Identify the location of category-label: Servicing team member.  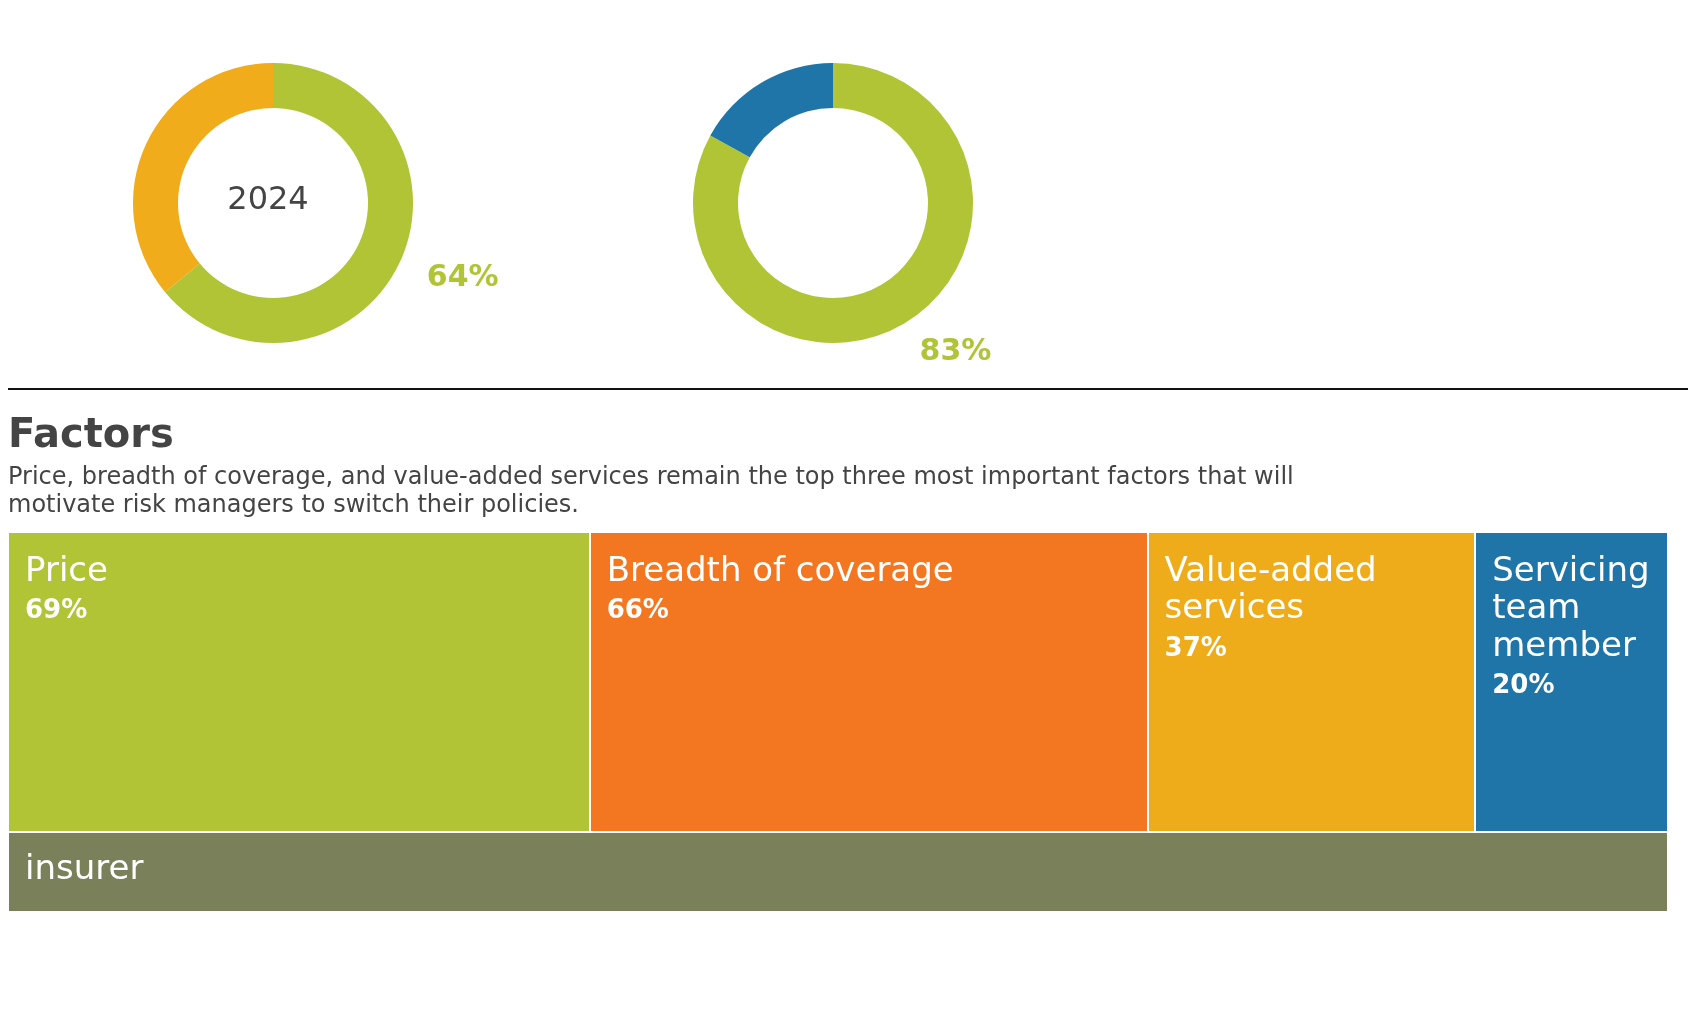
(1571, 606).